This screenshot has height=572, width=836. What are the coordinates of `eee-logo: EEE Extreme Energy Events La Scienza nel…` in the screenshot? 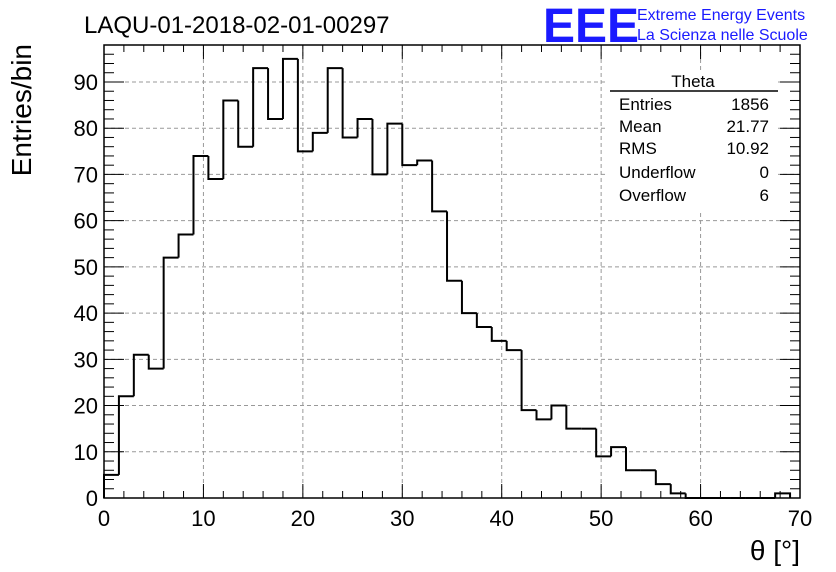 It's located at (675, 26).